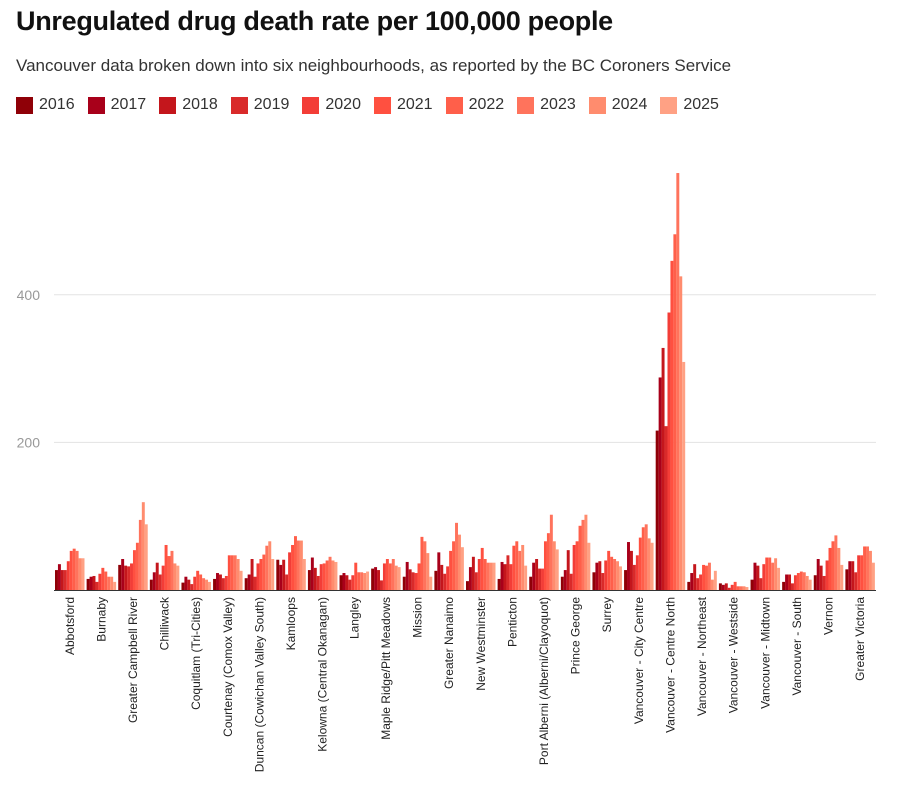 The height and width of the screenshot is (810, 900). What do you see at coordinates (629, 104) in the screenshot?
I see `legend-label: 2024` at bounding box center [629, 104].